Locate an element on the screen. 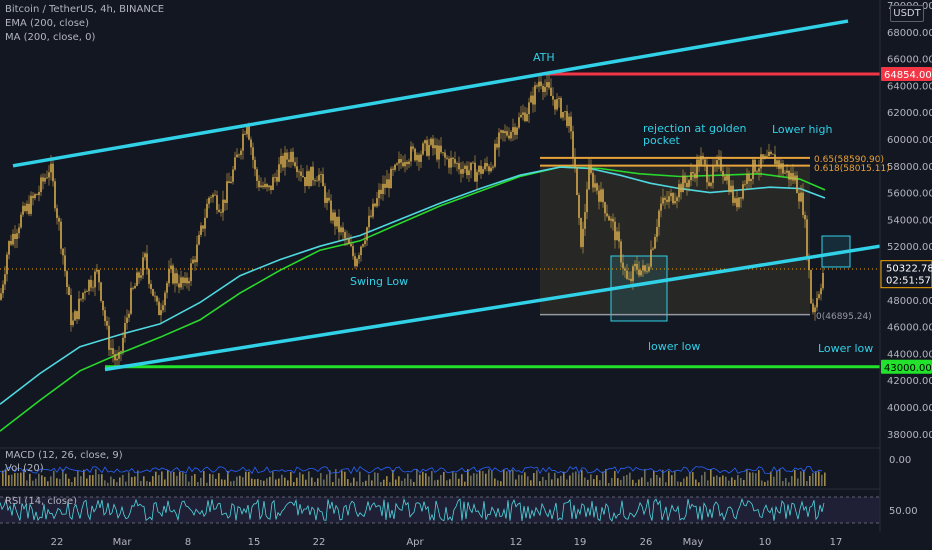  time-tick-1: Mar is located at coordinates (123, 542).